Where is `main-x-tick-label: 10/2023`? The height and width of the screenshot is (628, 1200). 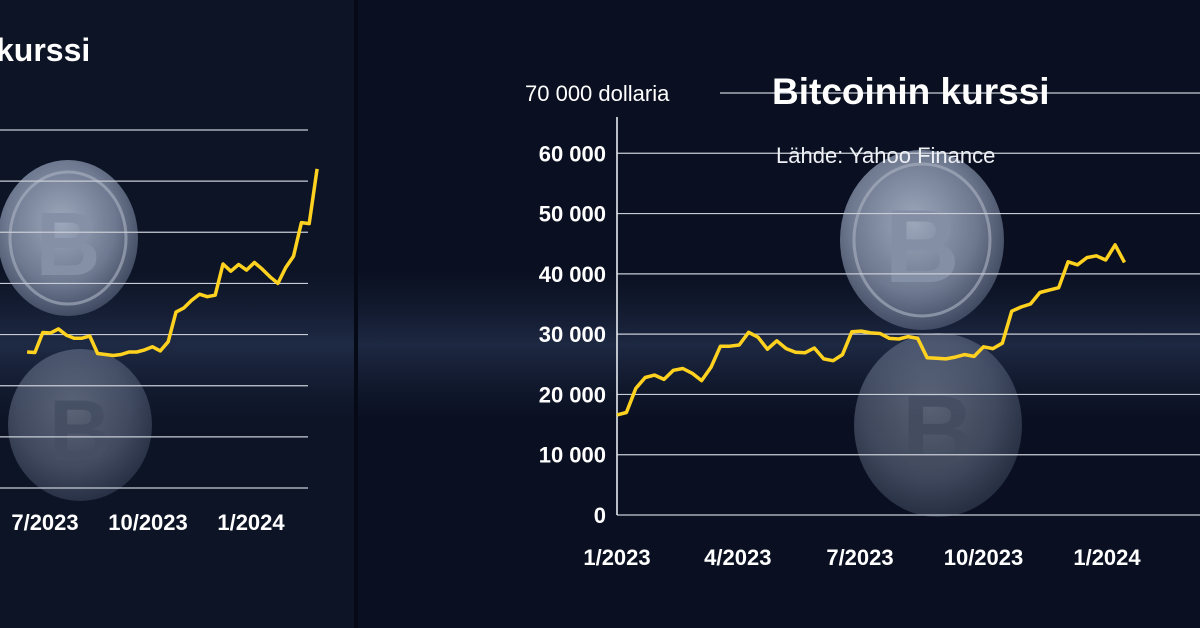
main-x-tick-label: 10/2023 is located at coordinates (984, 557).